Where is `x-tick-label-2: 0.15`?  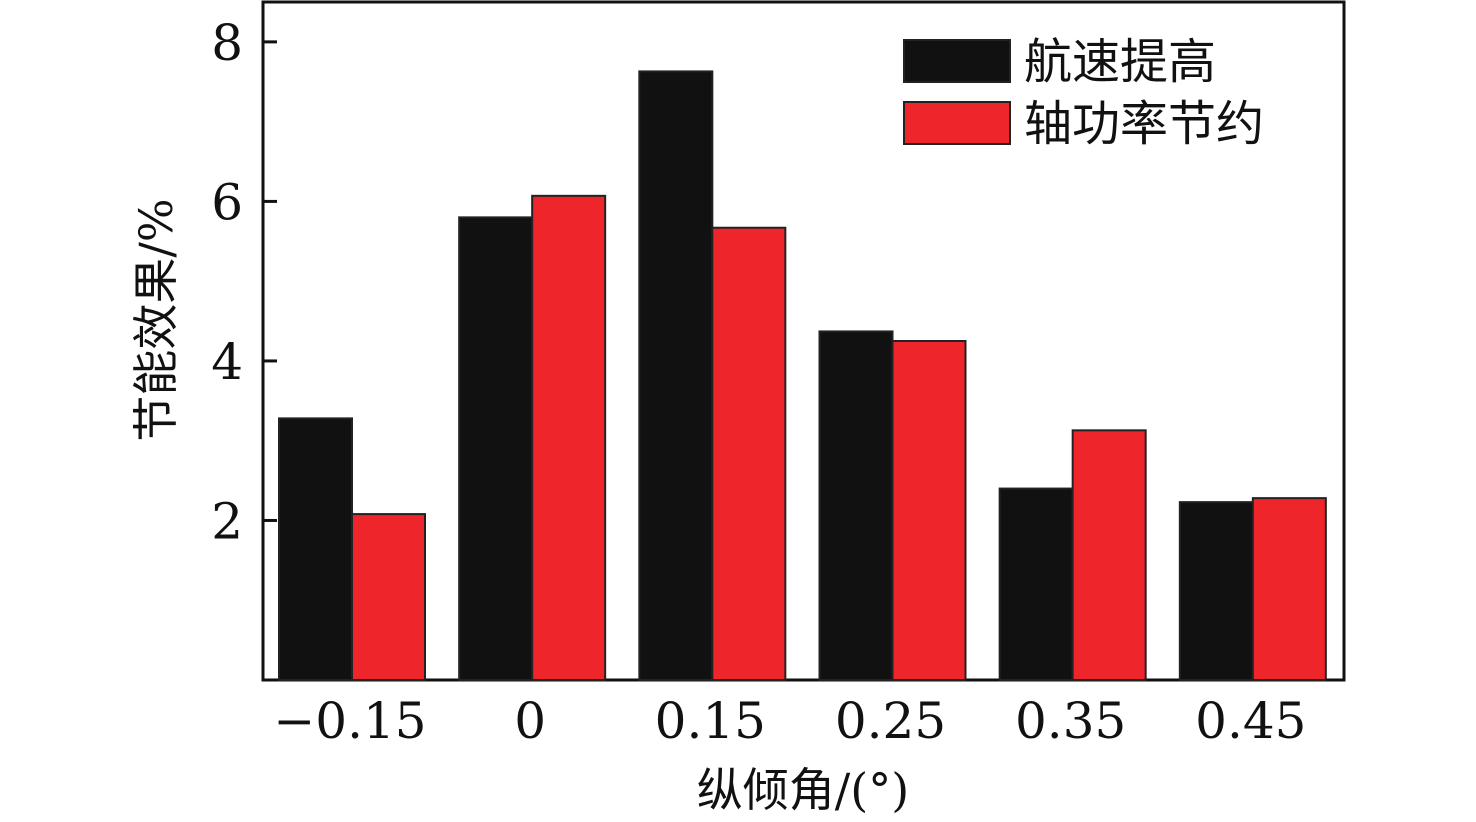
x-tick-label-2: 0.15 is located at coordinates (710, 721).